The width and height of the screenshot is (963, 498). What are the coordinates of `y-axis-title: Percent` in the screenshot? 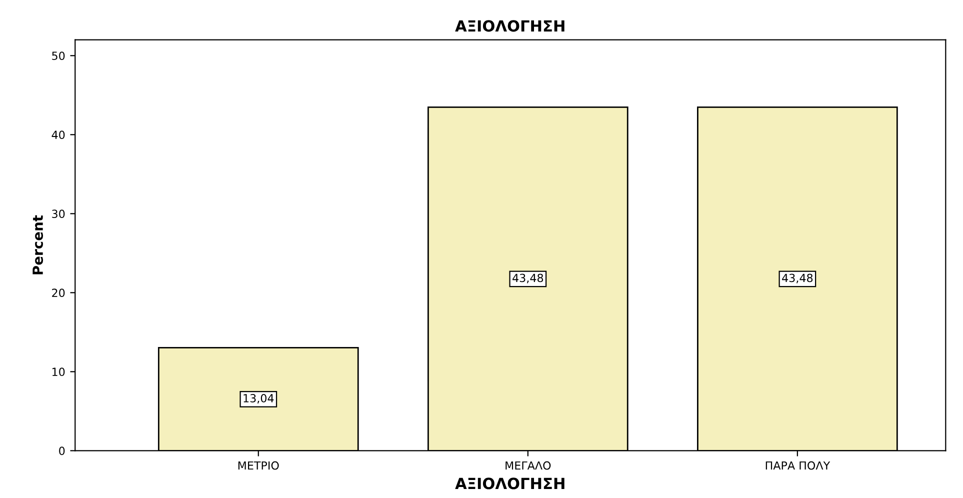 It's located at (38, 244).